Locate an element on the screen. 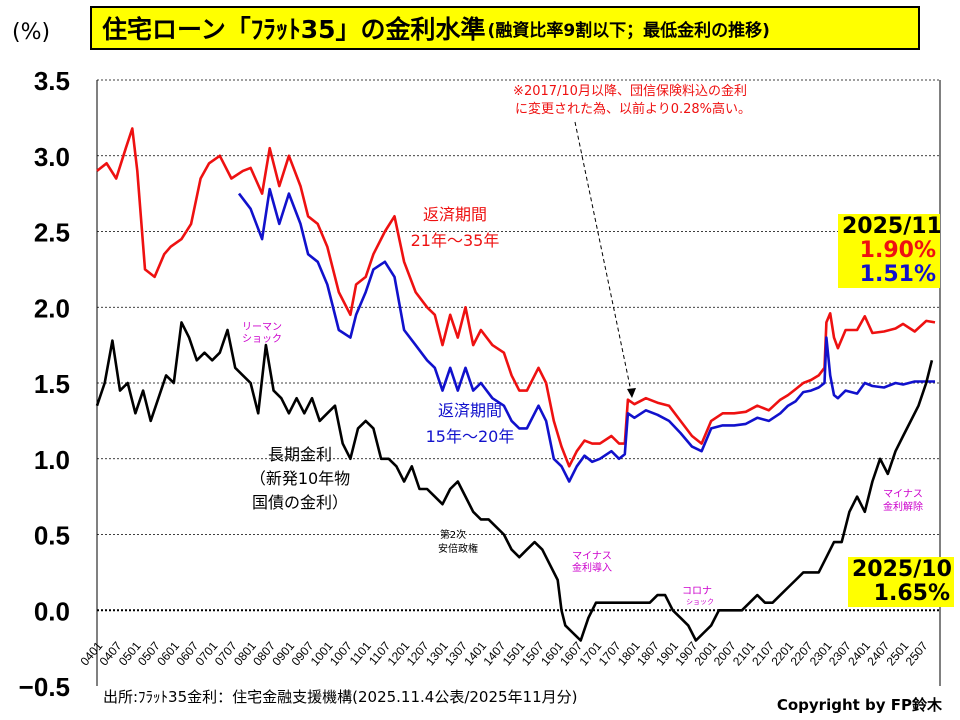 The image size is (960, 720). chart-title: 住宅ローン「ﾌﾗｯﾄ35」の金利水準 is located at coordinates (294, 29).